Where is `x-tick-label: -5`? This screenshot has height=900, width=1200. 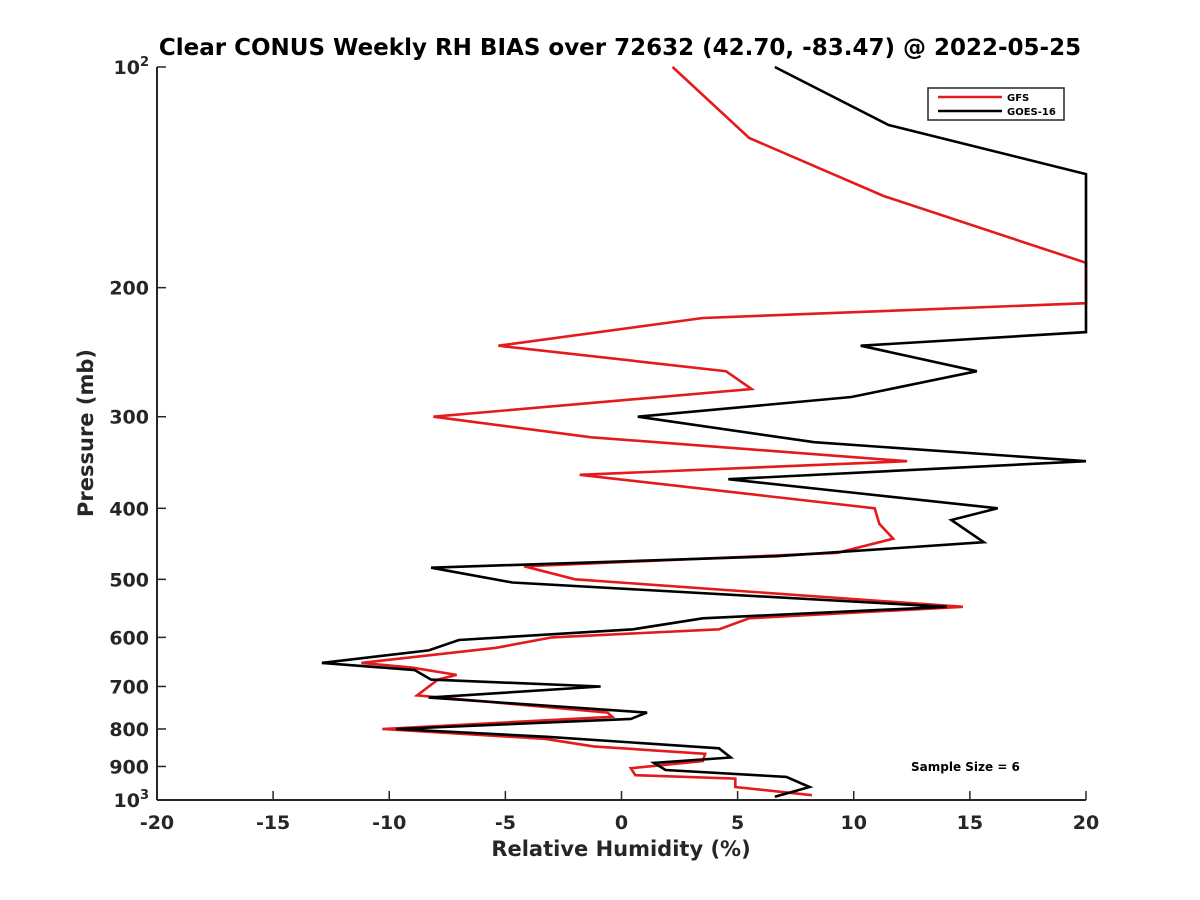
x-tick-label: -5 is located at coordinates (505, 823).